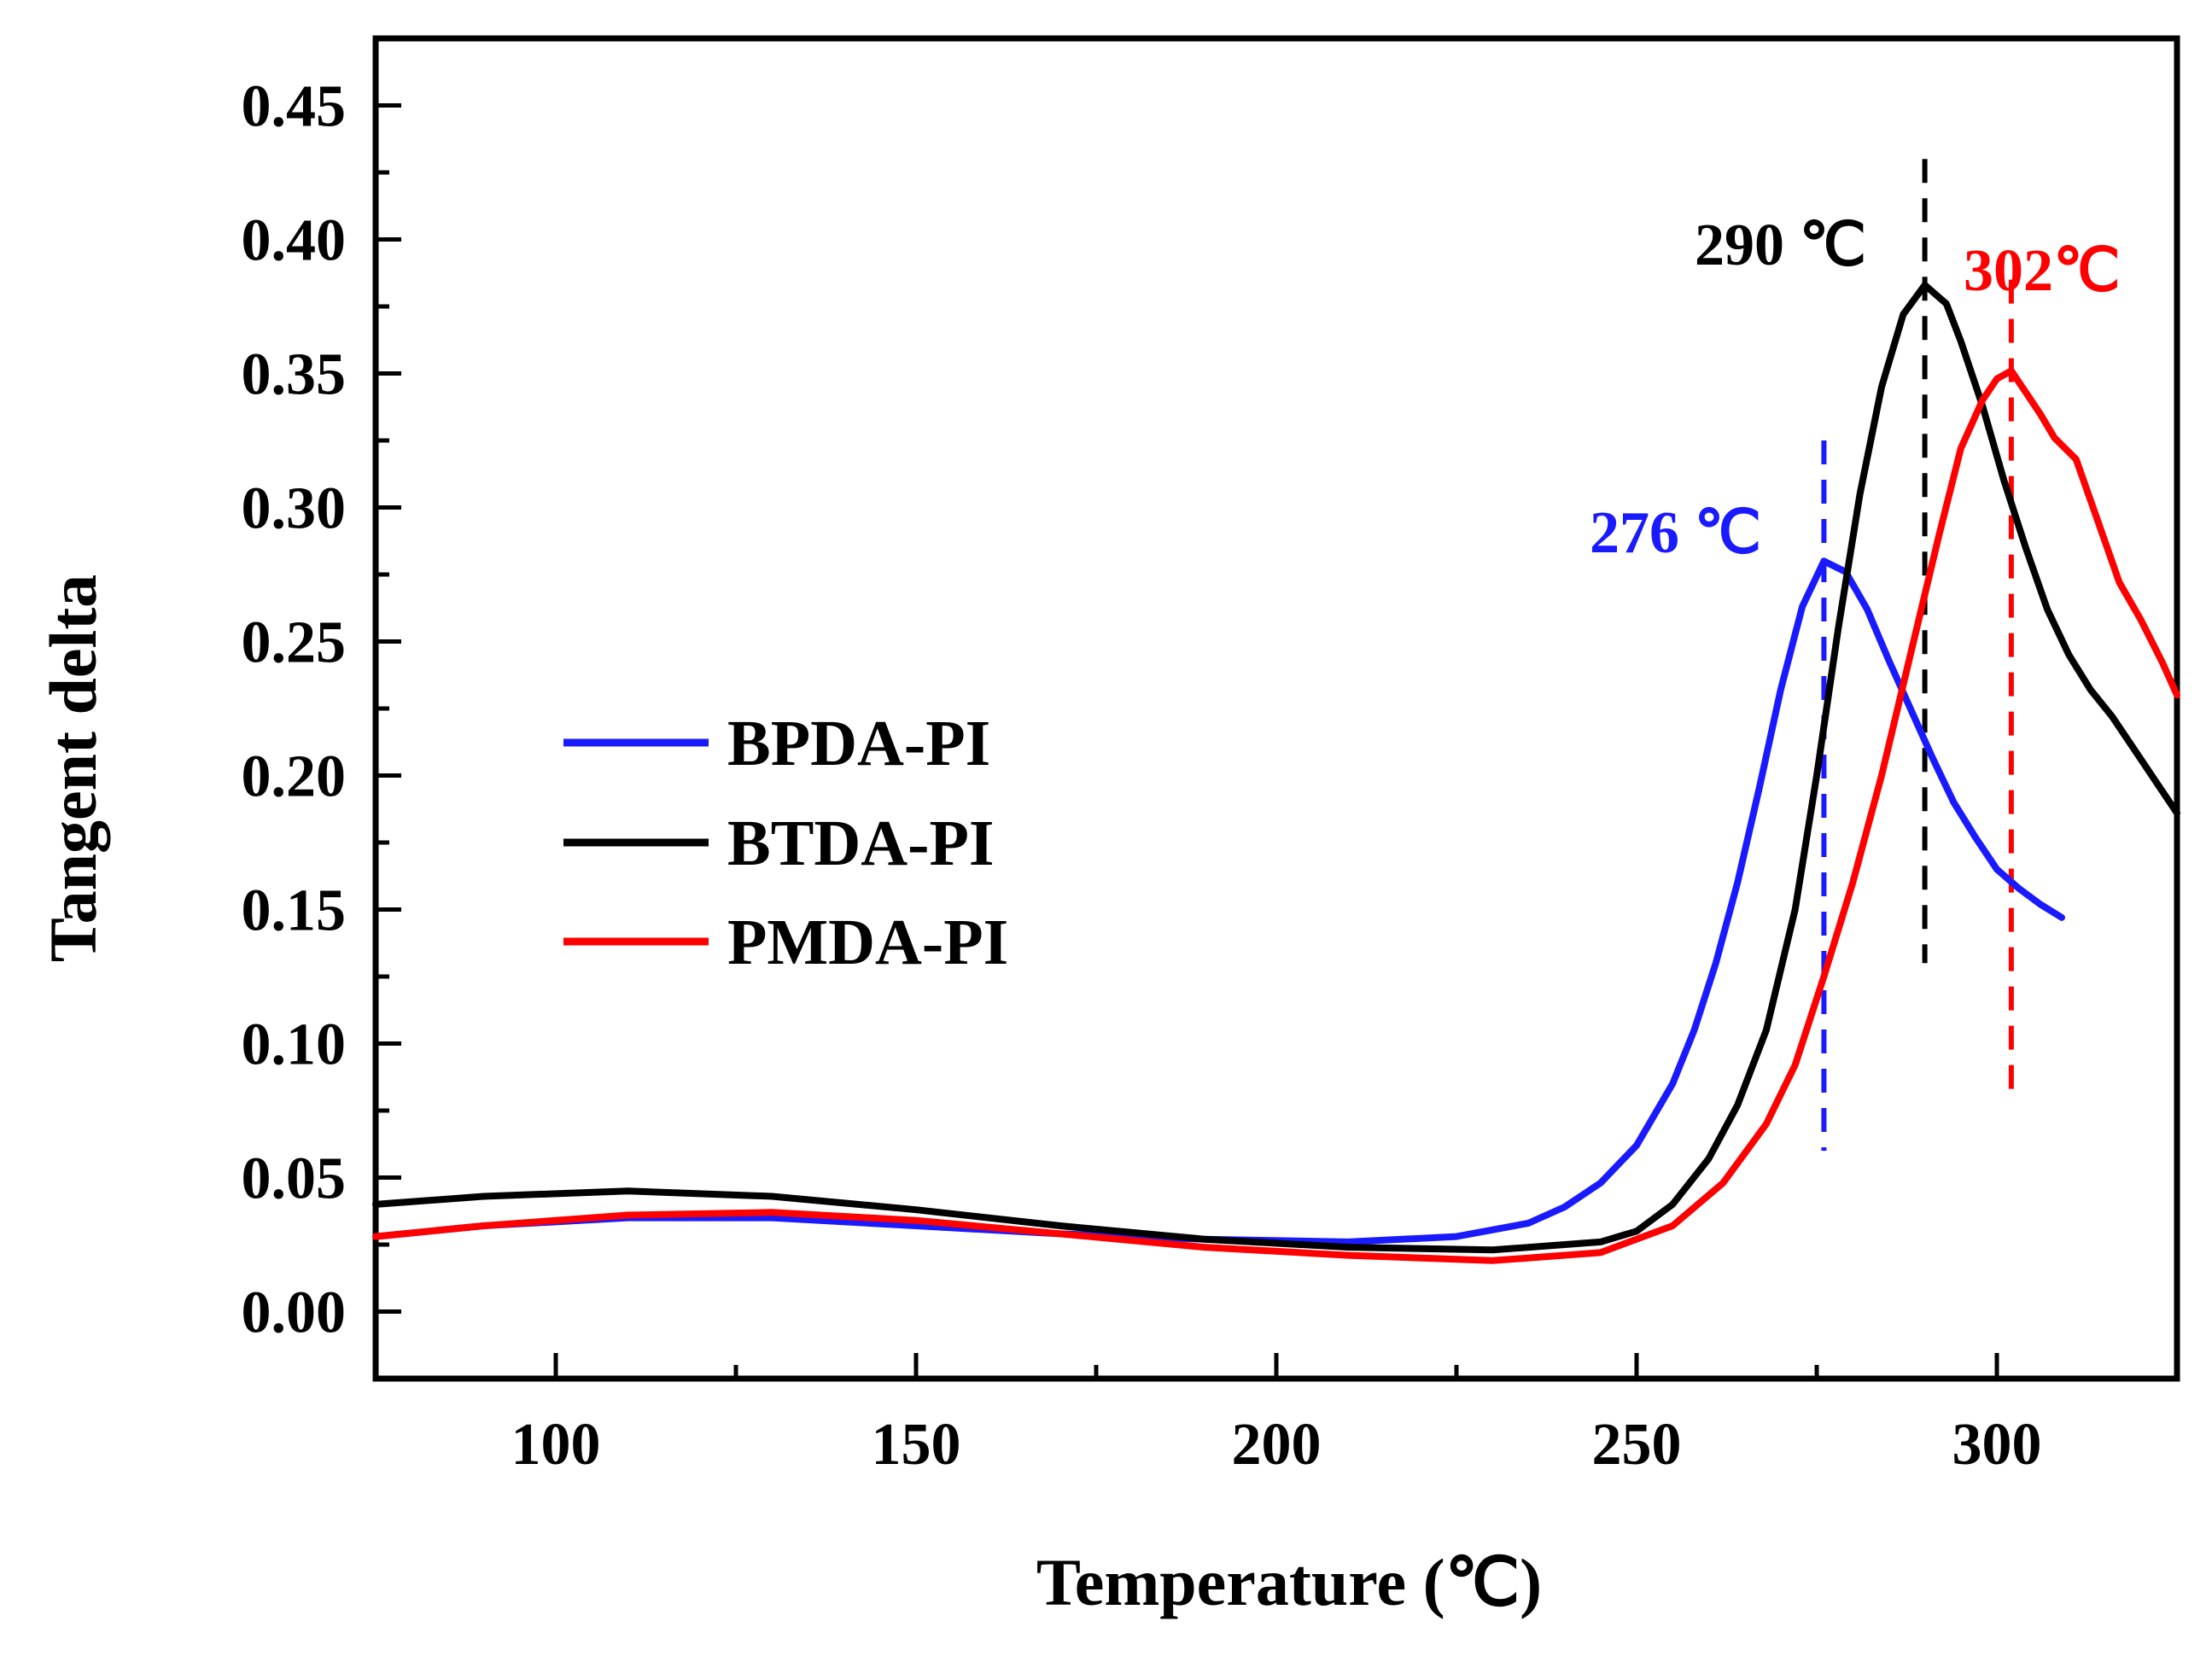  Describe the element at coordinates (1781, 246) in the screenshot. I see `annotation-290: 290 ℃` at that location.